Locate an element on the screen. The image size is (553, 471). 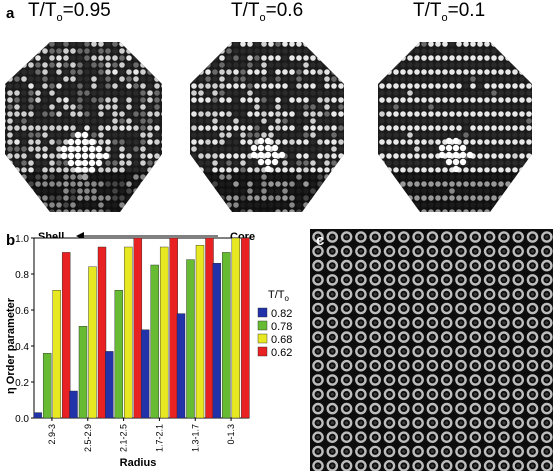
legend: T/To 0.820.780.680.62 is located at coordinates (274, 324).